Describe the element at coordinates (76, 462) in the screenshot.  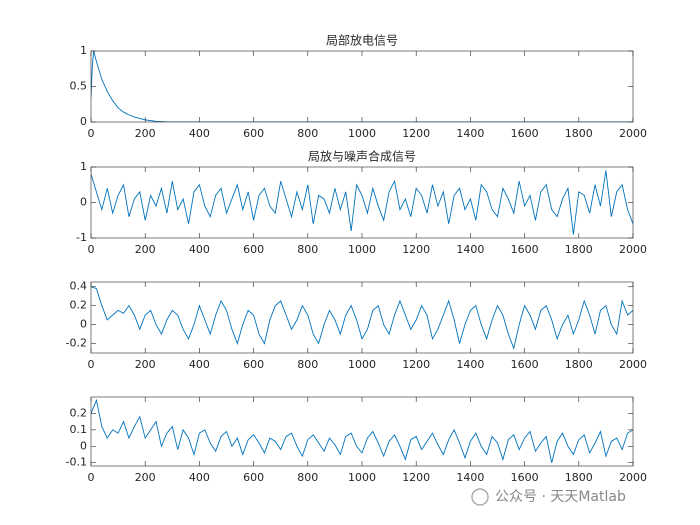
I see `y-tick-label: -0.1` at that location.